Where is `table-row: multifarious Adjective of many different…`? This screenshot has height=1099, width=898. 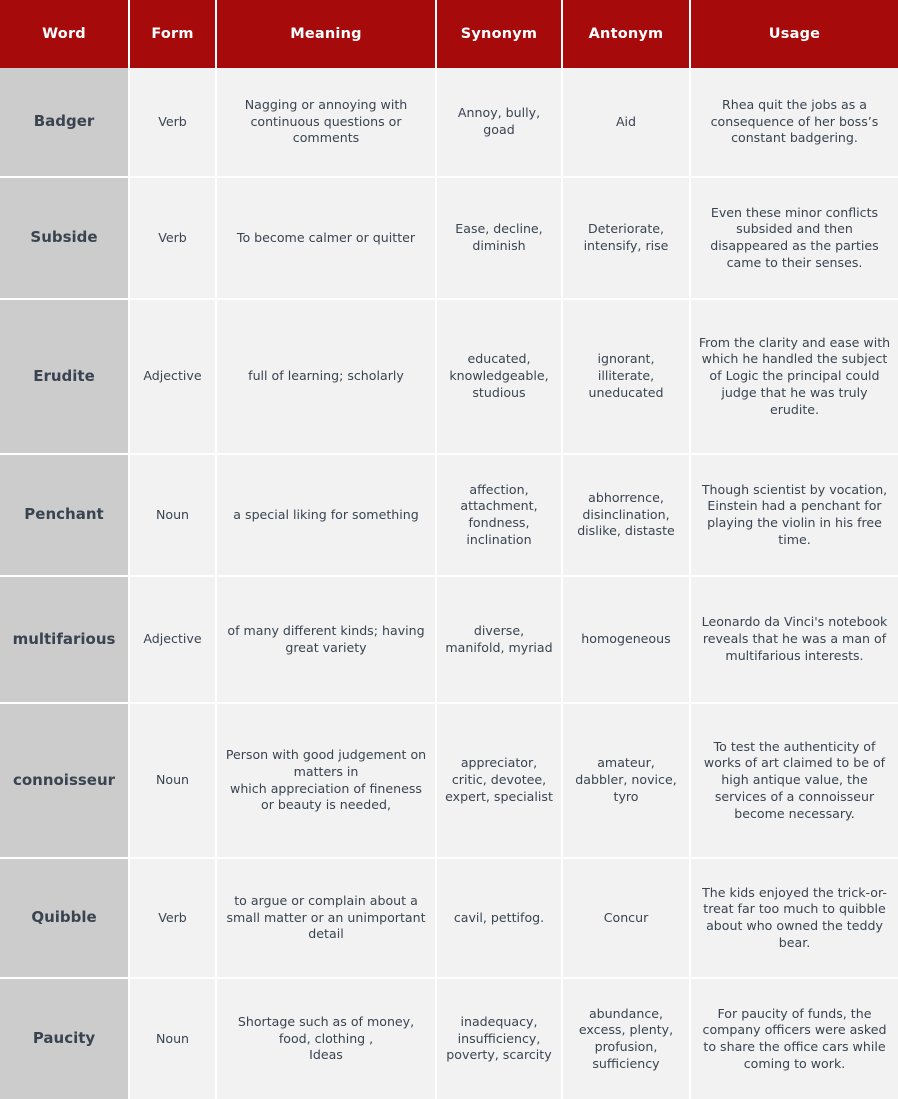 table-row: multifarious Adjective of many different… is located at coordinates (449, 640).